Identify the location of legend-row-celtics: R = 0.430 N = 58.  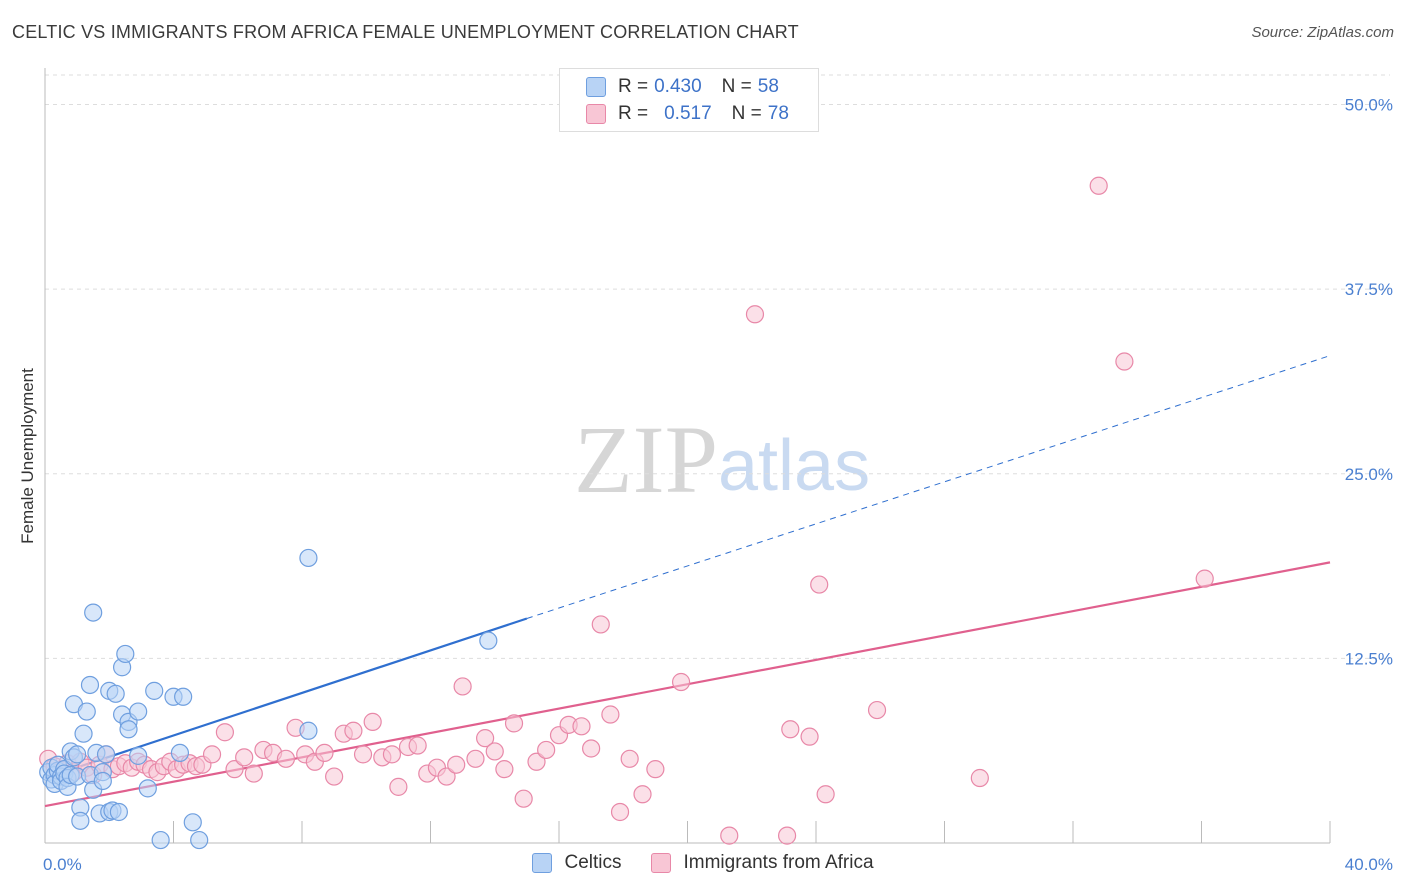
(682, 87).